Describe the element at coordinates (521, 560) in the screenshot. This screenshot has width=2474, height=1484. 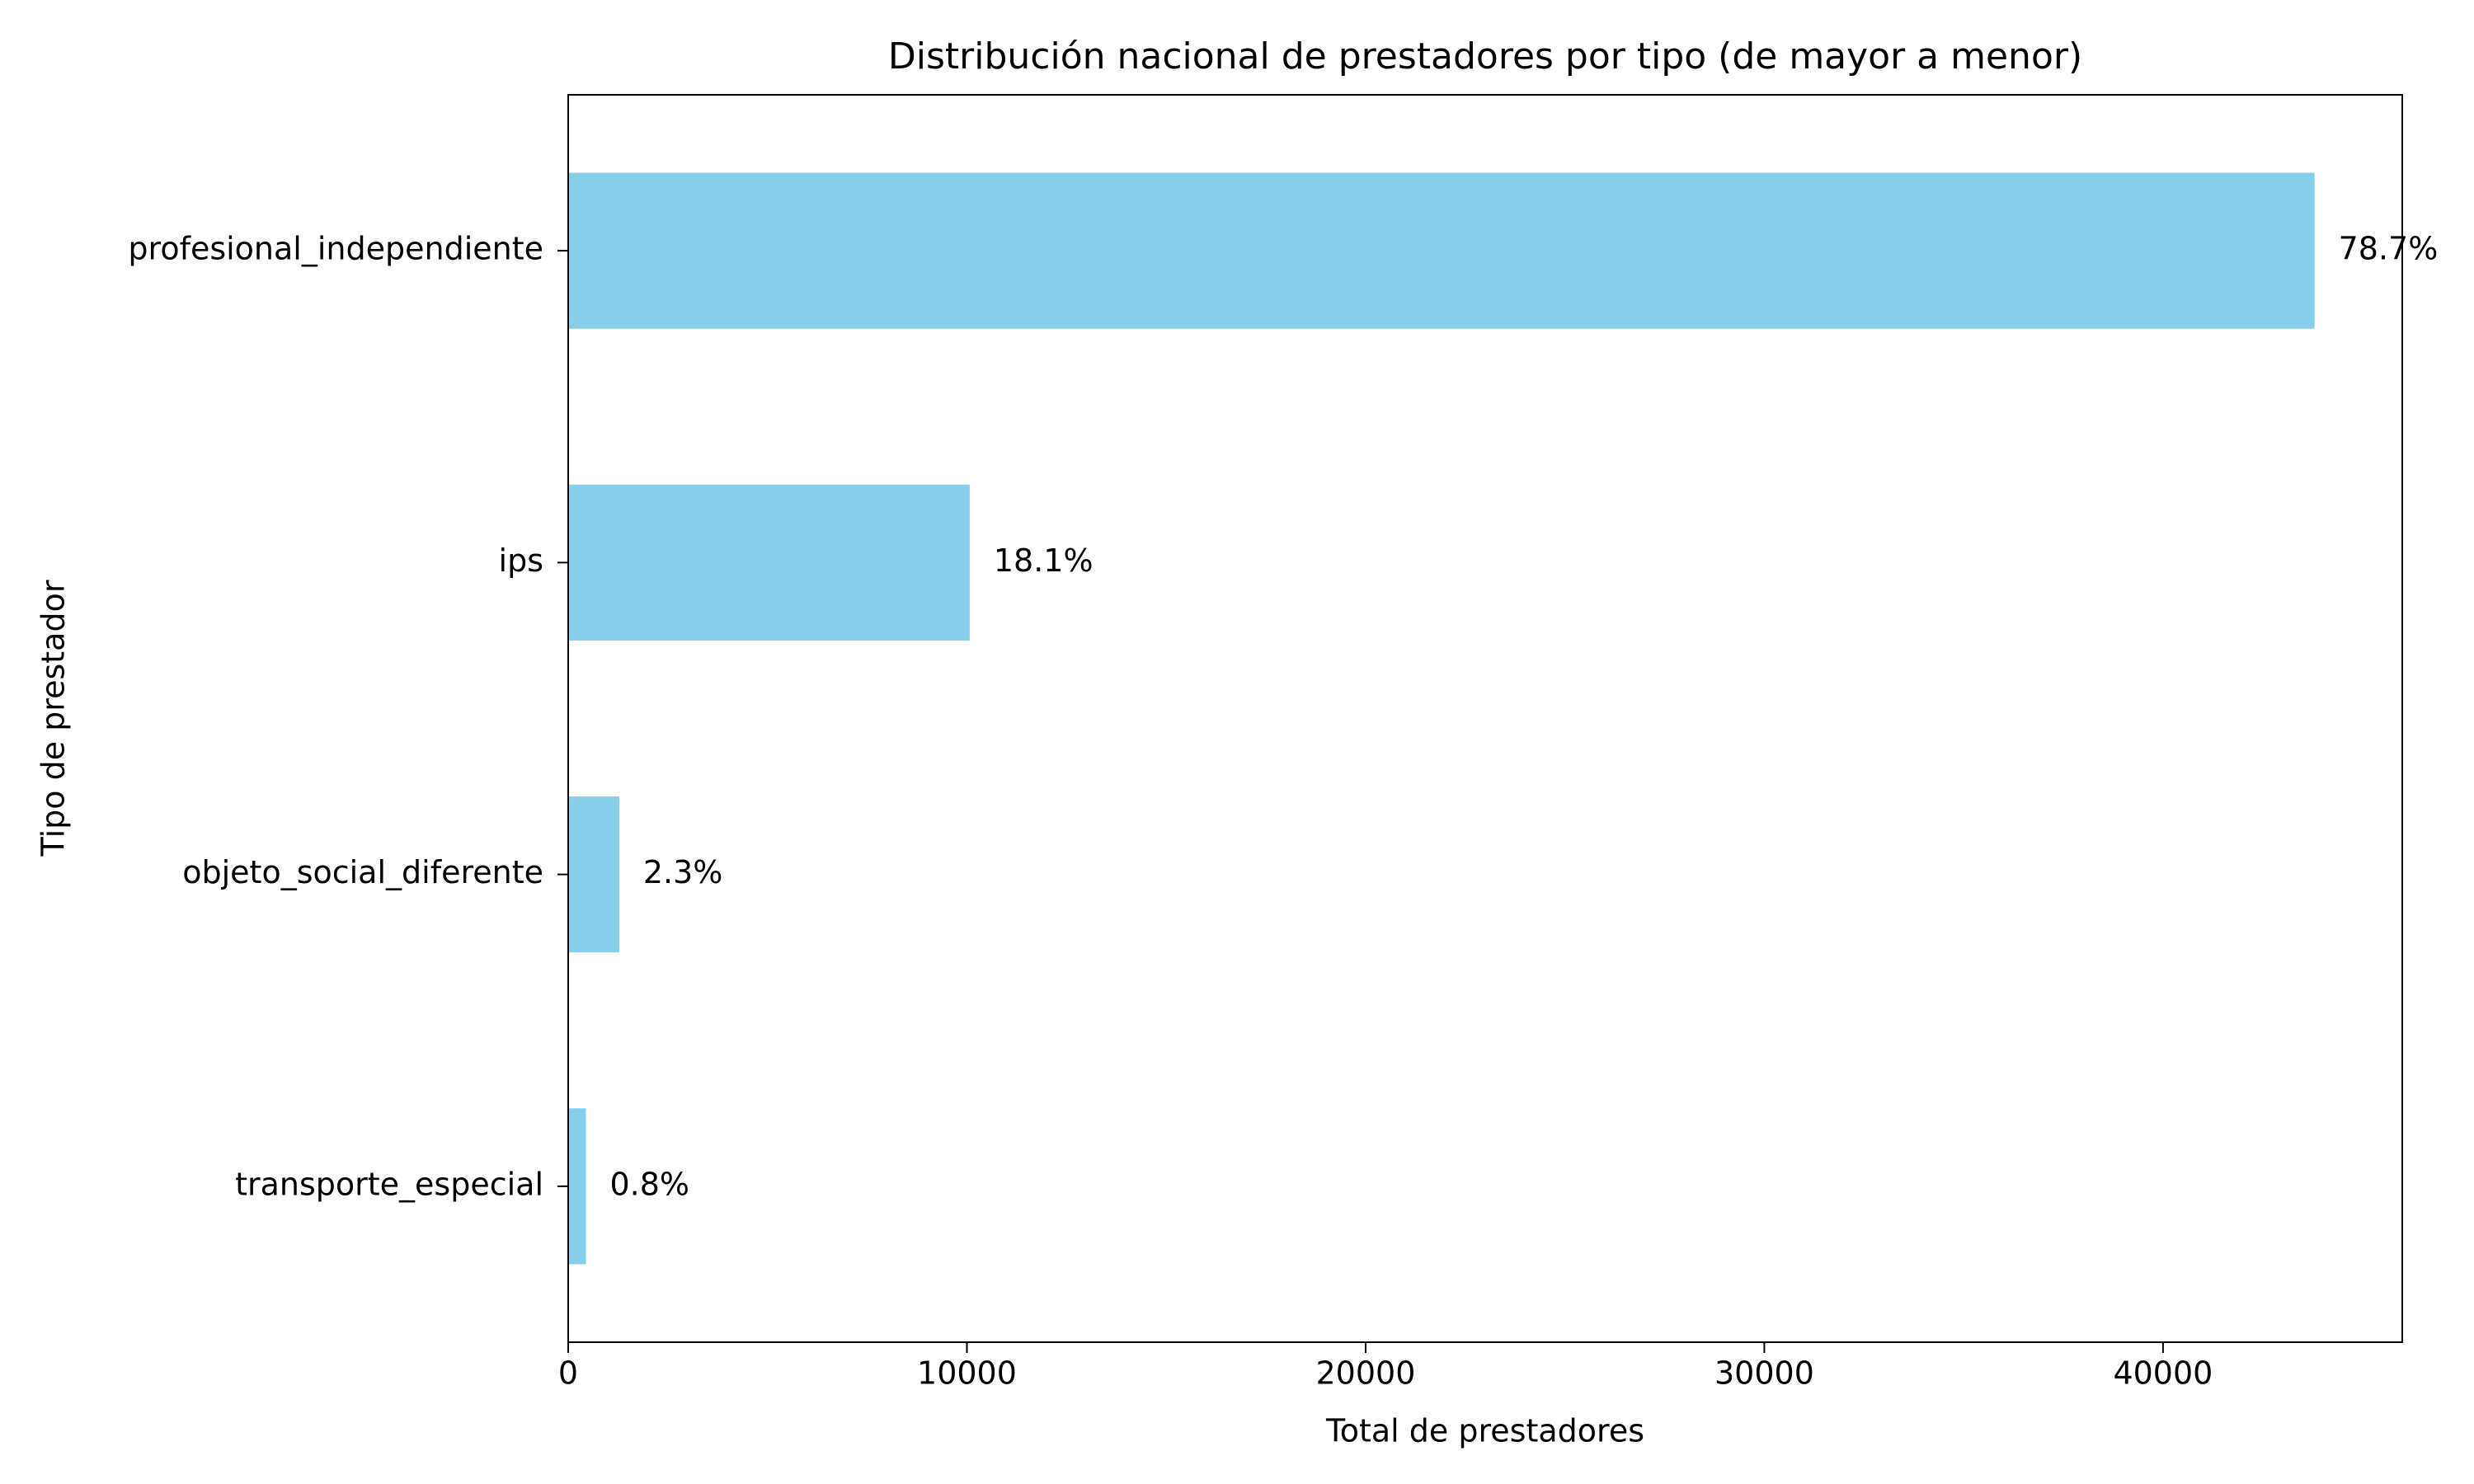
I see `y-tick-label: ips` at that location.